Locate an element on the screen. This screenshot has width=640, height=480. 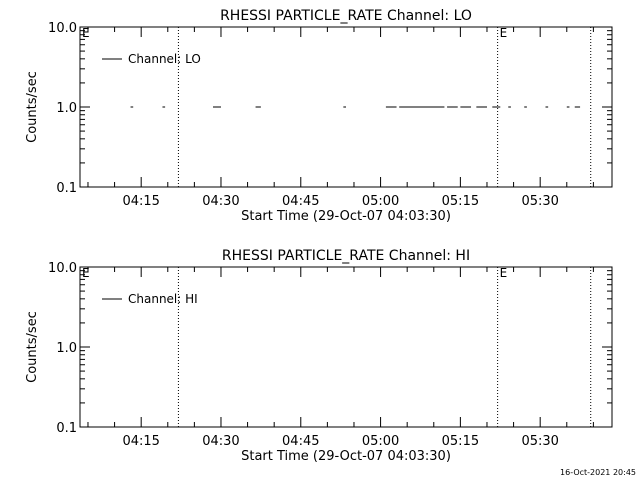
legend-label: Channel: LO is located at coordinates (164, 59).